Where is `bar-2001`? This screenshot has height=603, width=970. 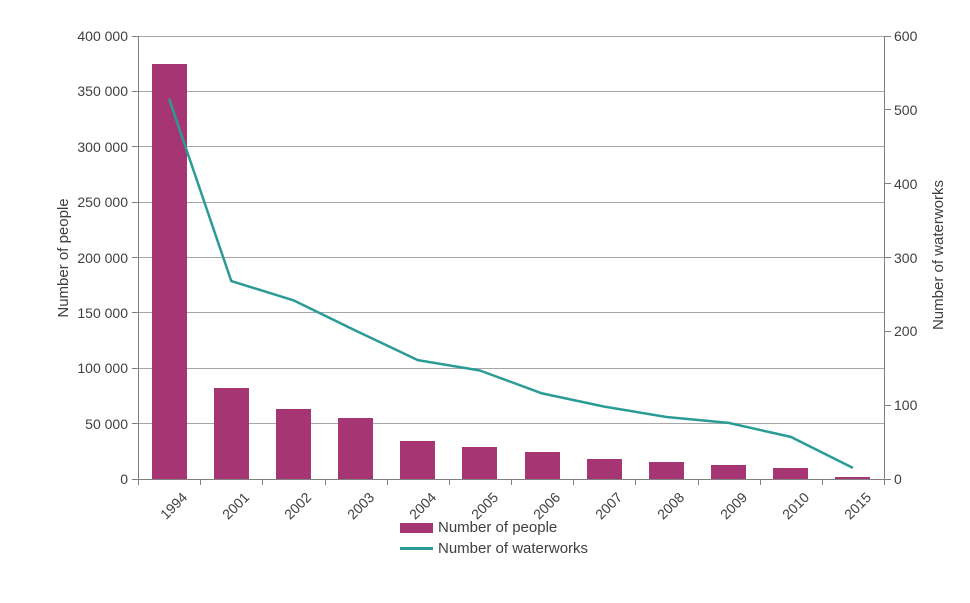
bar-2001 is located at coordinates (231, 433).